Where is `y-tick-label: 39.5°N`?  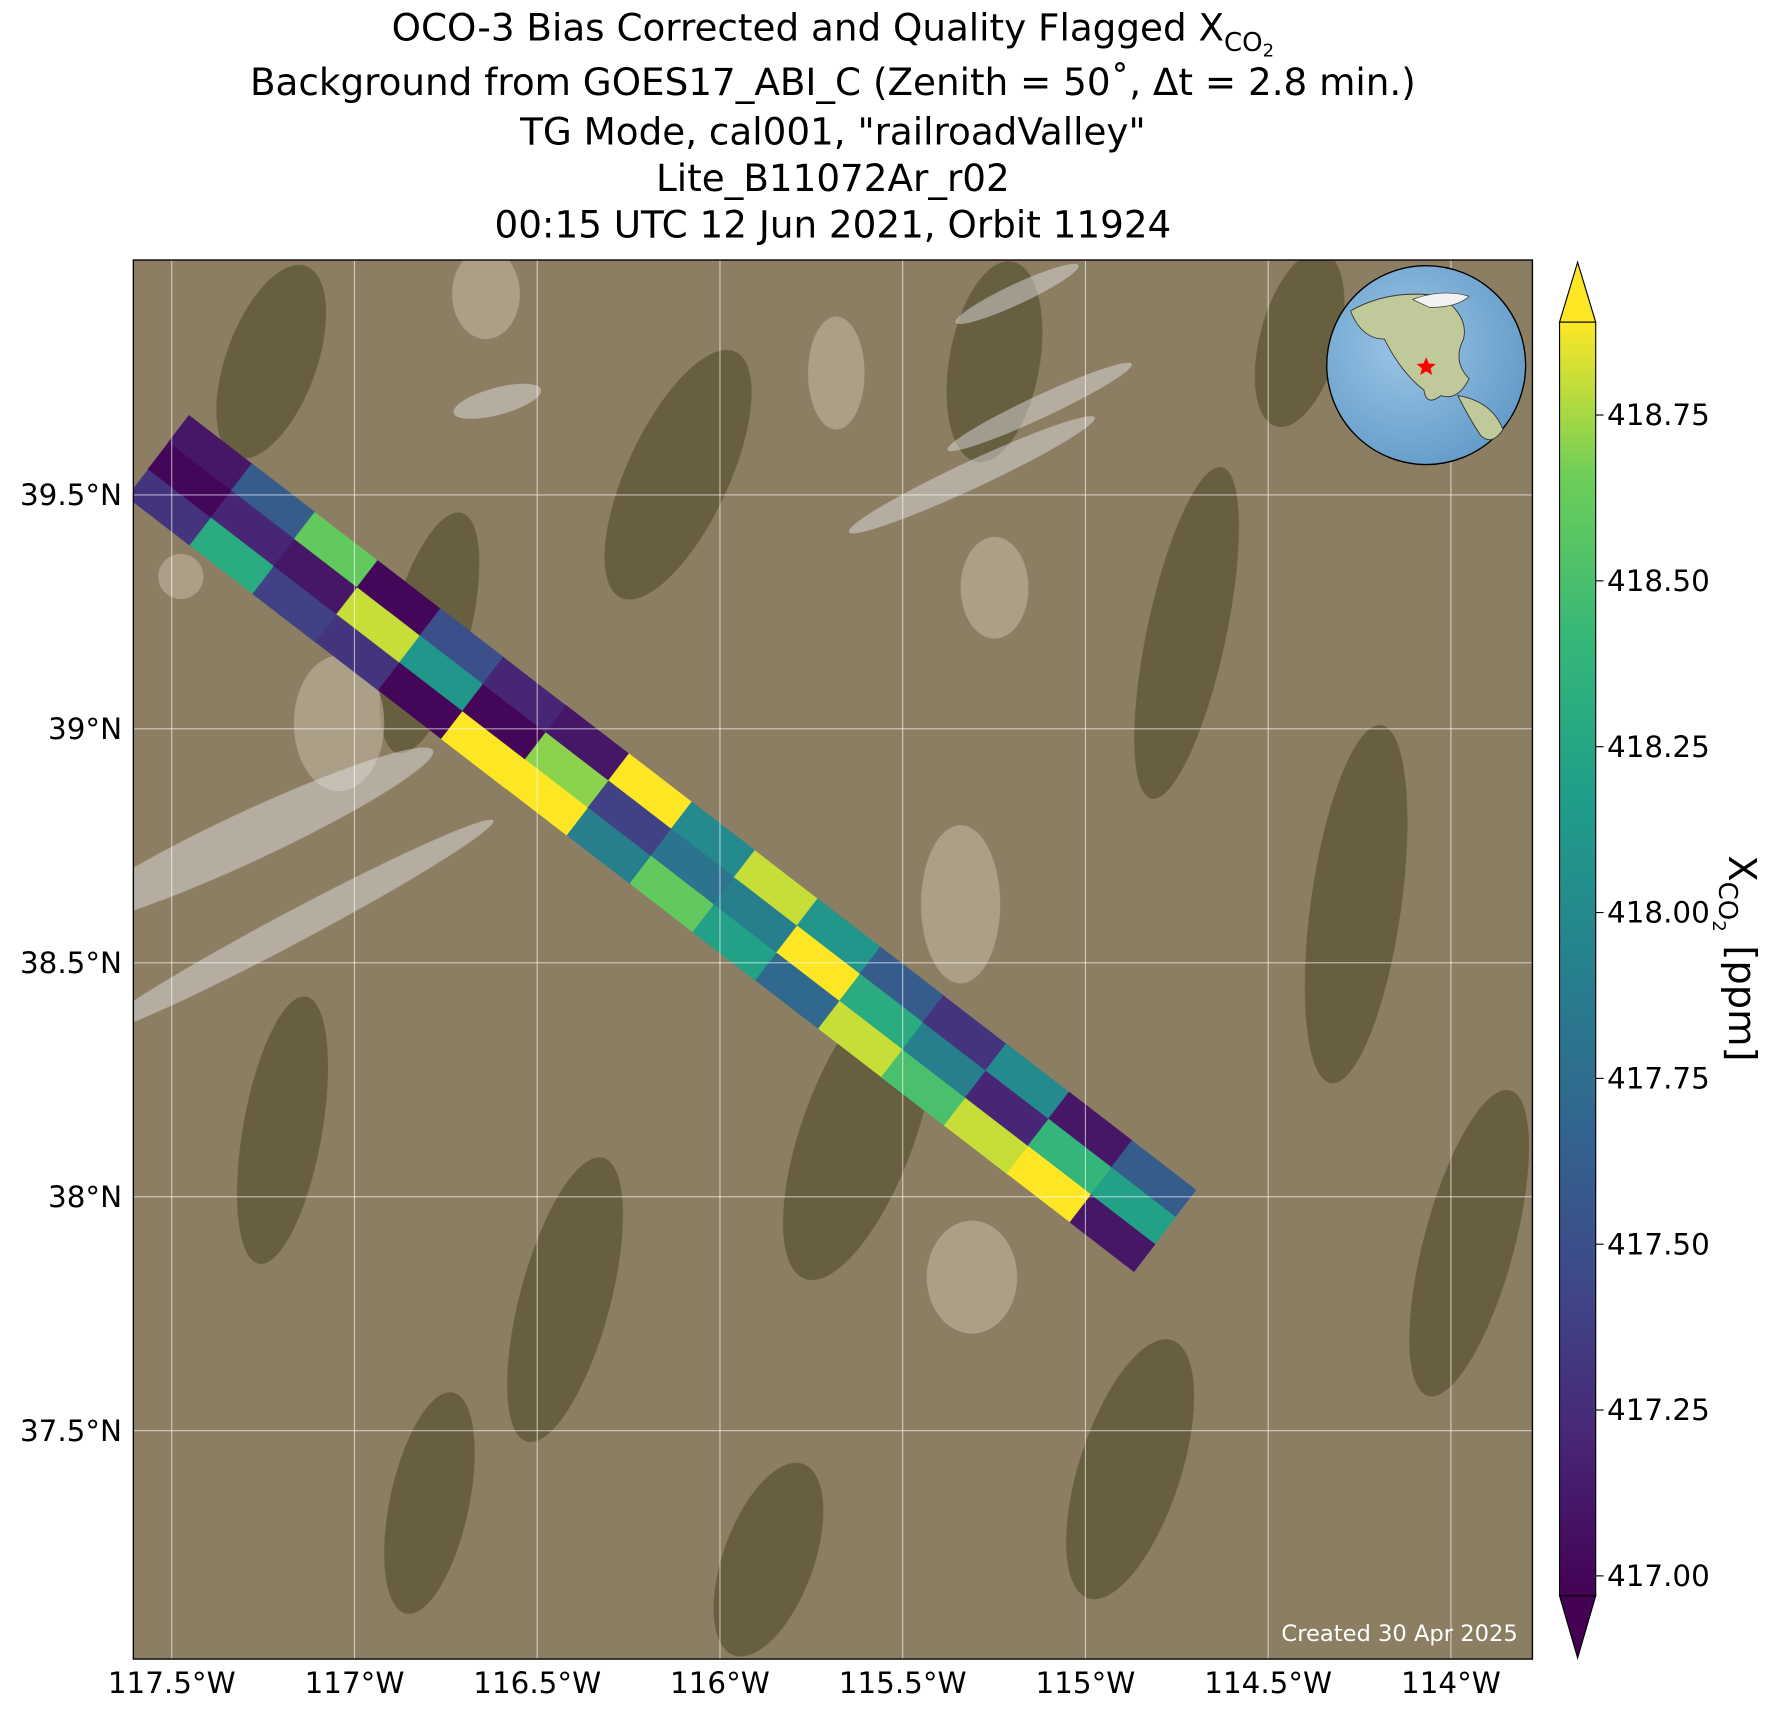
y-tick-label: 39.5°N is located at coordinates (71, 495).